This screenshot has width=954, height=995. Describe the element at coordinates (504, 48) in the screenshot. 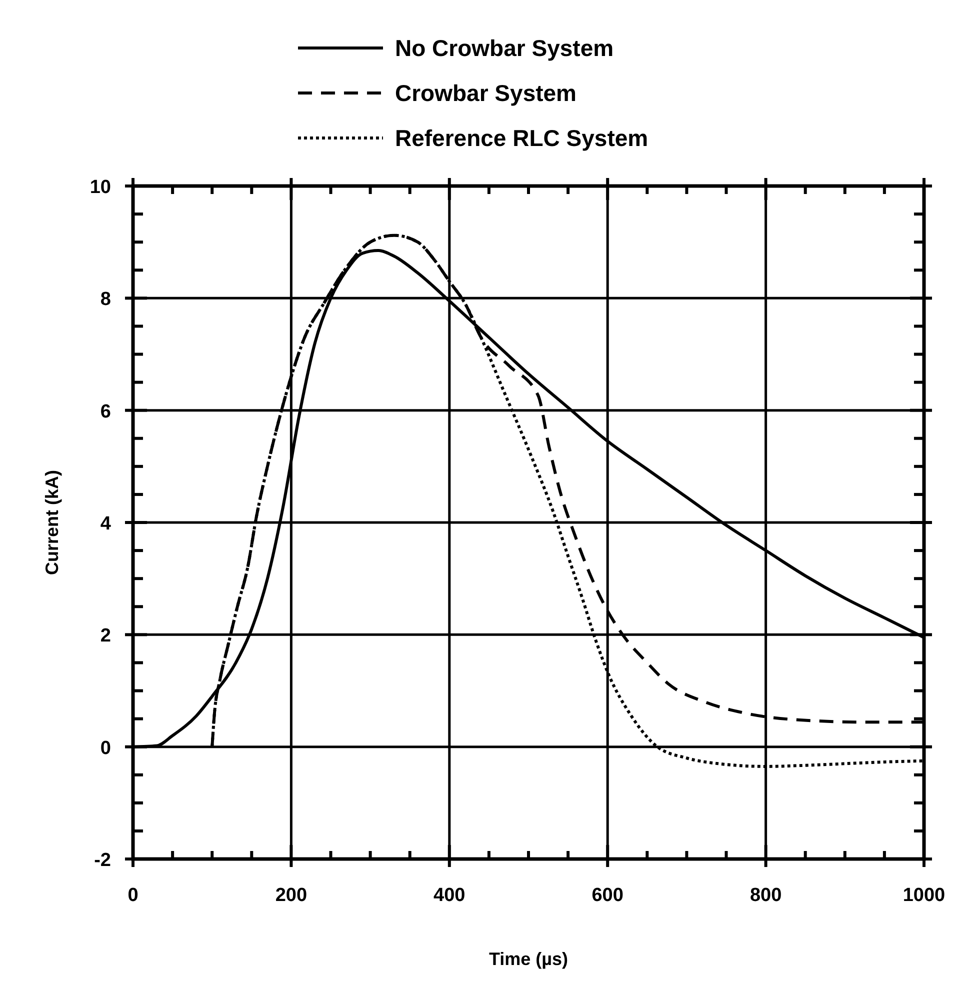

I see `legend-label: No Crowbar System` at that location.